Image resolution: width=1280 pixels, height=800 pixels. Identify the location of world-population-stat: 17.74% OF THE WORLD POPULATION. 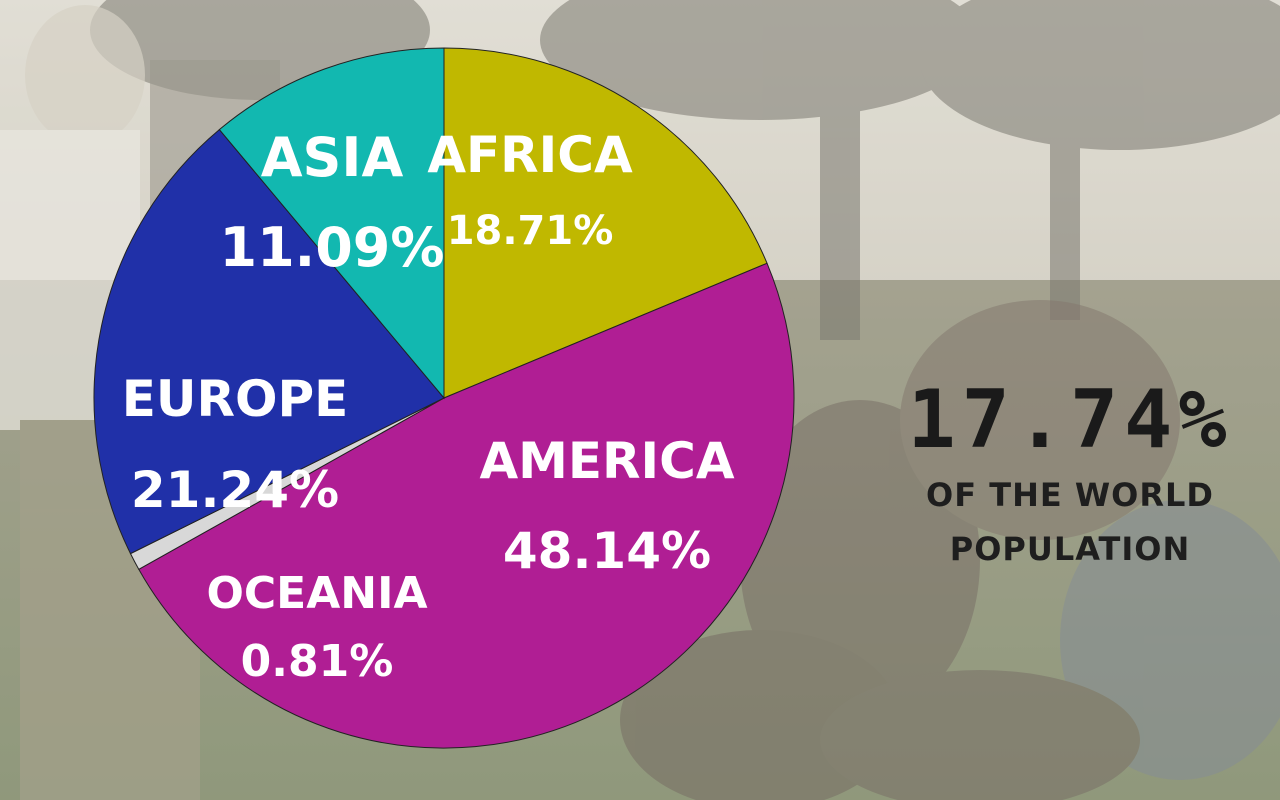
(1070, 474).